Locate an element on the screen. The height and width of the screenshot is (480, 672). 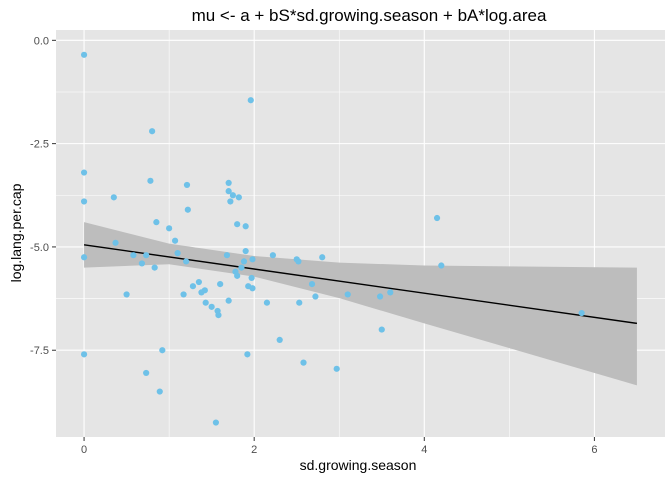
y-axis-title: log.lang.per.cap is located at coordinates (16, 232).